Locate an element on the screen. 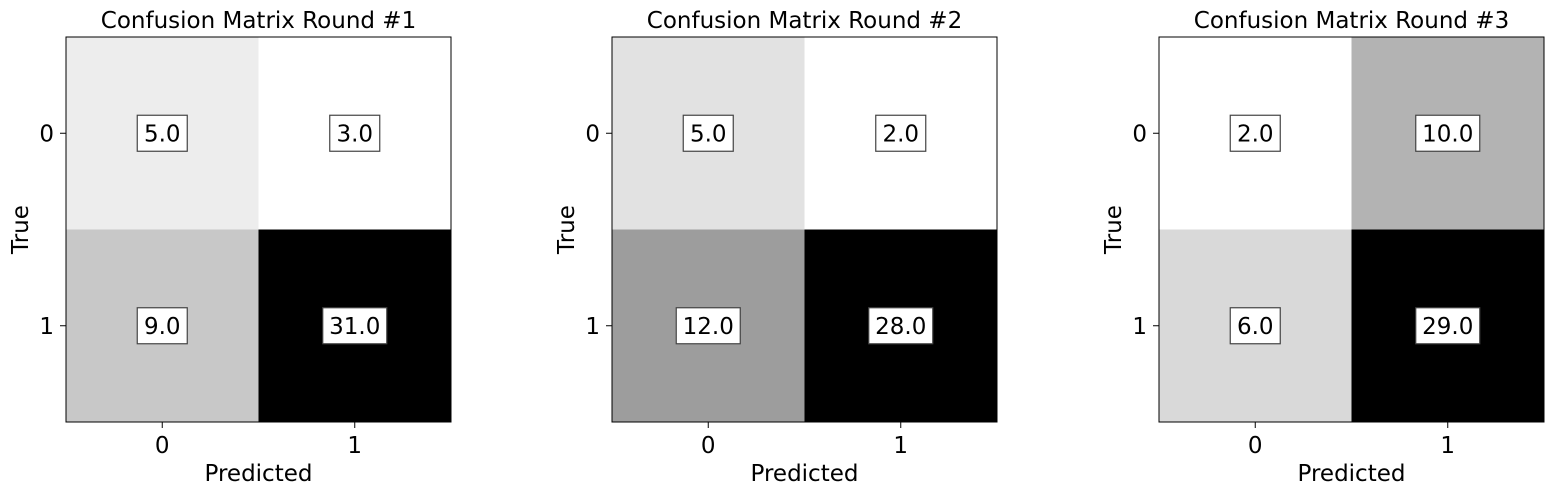 This screenshot has height=495, width=1553. value-label-group: 3.0 is located at coordinates (355, 133).